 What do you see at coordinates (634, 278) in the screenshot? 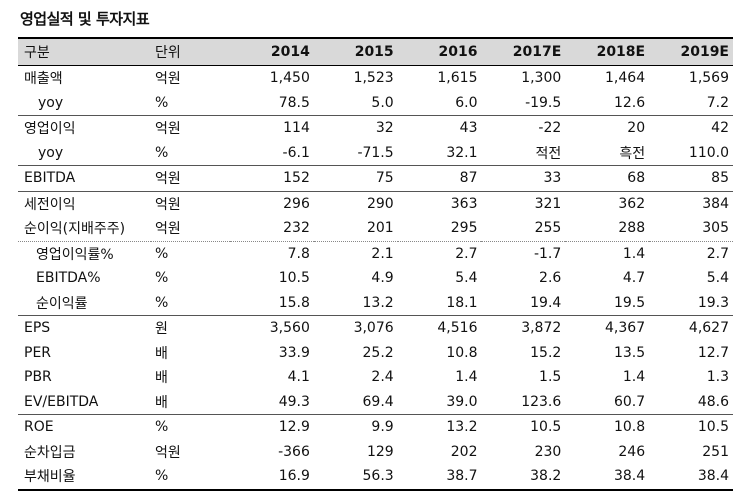
I see `value-cell: 4.7` at bounding box center [634, 278].